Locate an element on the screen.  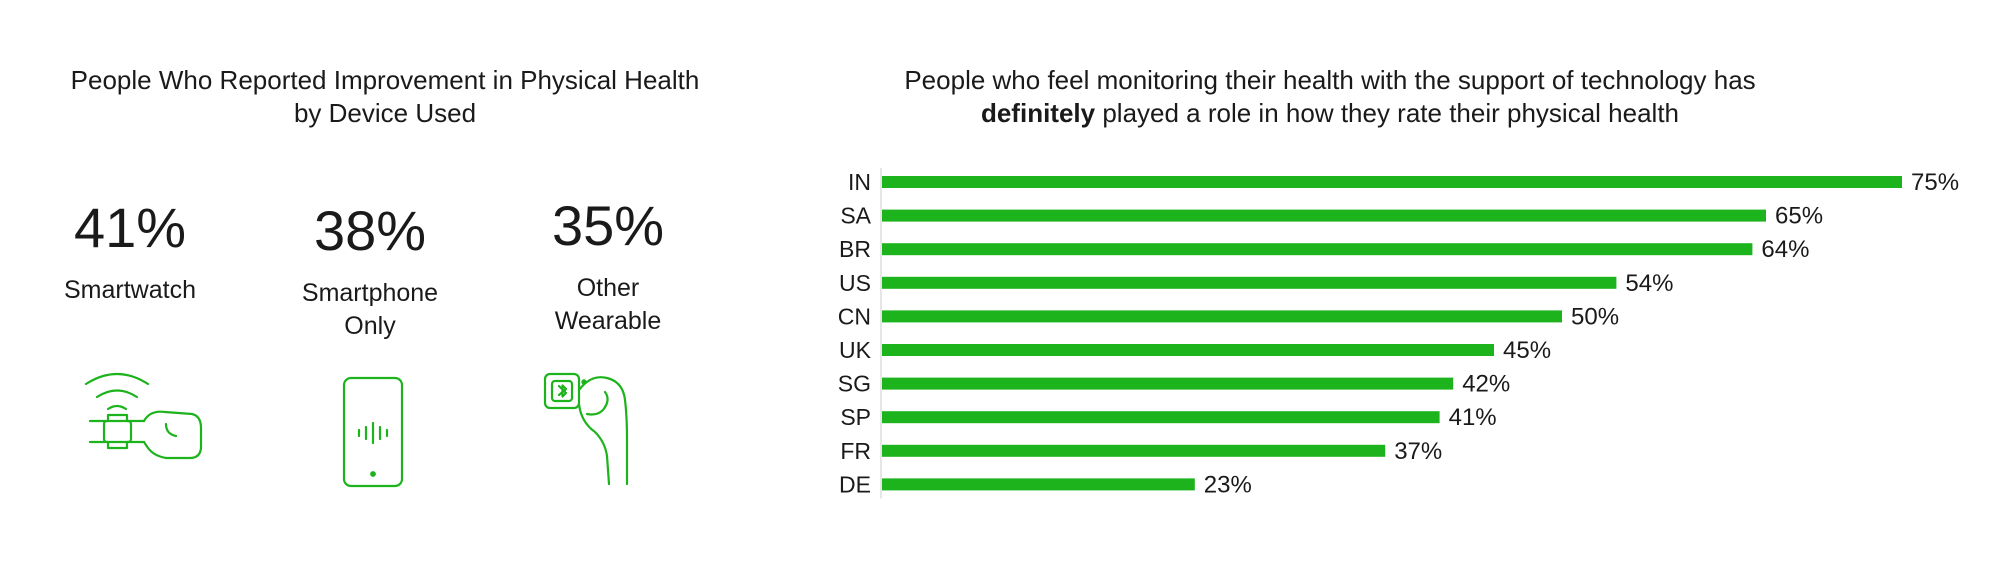
bar-sa is located at coordinates (1324, 215).